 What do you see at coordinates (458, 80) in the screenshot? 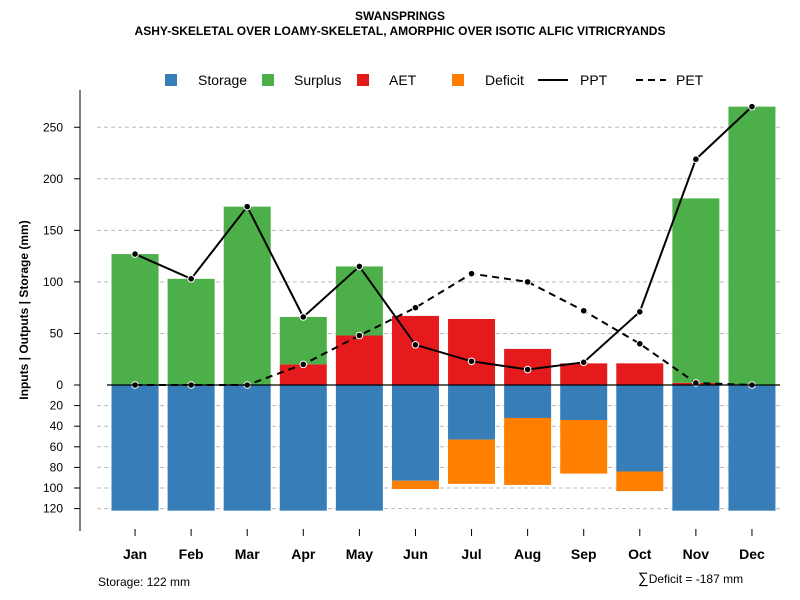
I see `legend-swatch-deficit` at bounding box center [458, 80].